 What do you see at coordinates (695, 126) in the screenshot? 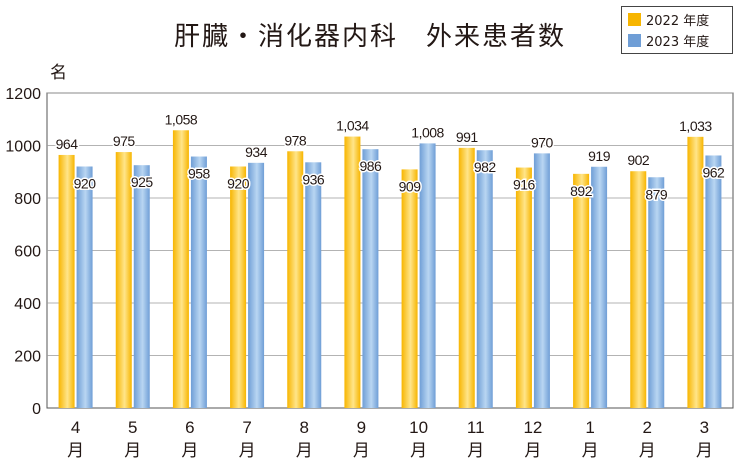
I see `data-label-2022: 1,033` at bounding box center [695, 126].